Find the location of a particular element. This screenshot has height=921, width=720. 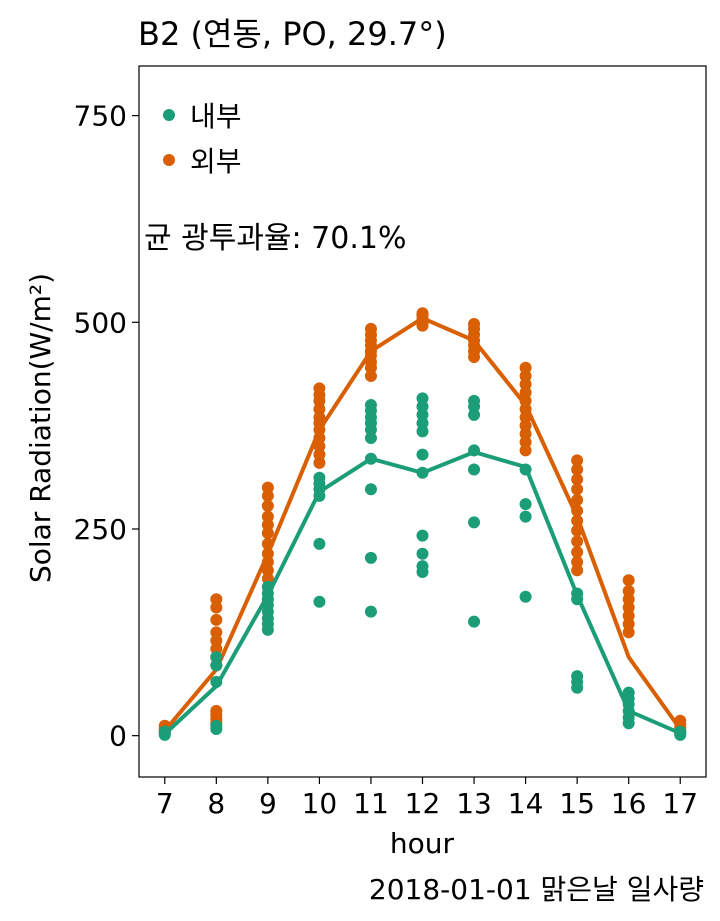

x-tick-label: 14 is located at coordinates (526, 803).